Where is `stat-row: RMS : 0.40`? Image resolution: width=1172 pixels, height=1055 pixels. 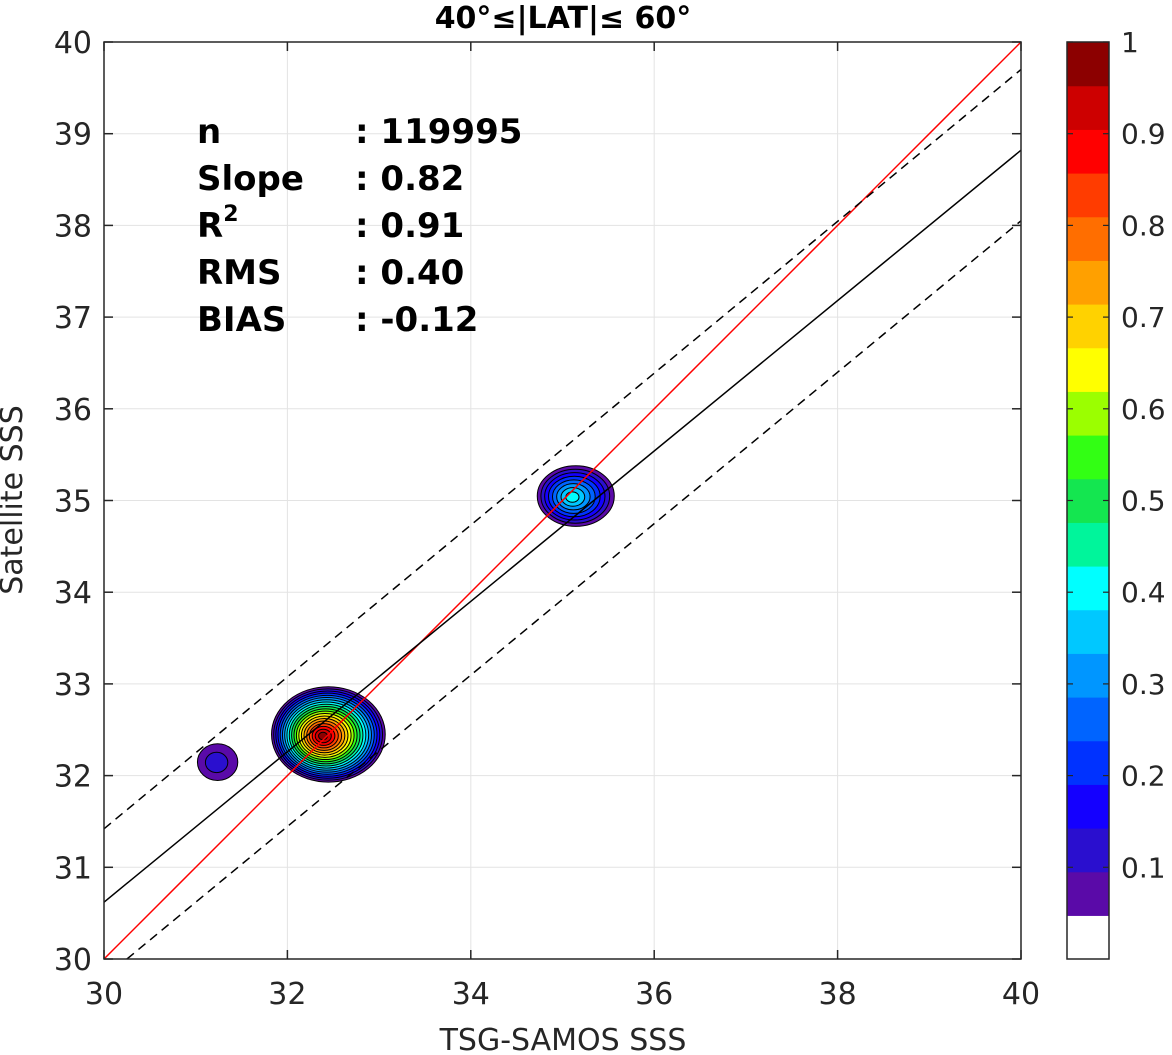 stat-row: RMS : 0.40 is located at coordinates (330, 273).